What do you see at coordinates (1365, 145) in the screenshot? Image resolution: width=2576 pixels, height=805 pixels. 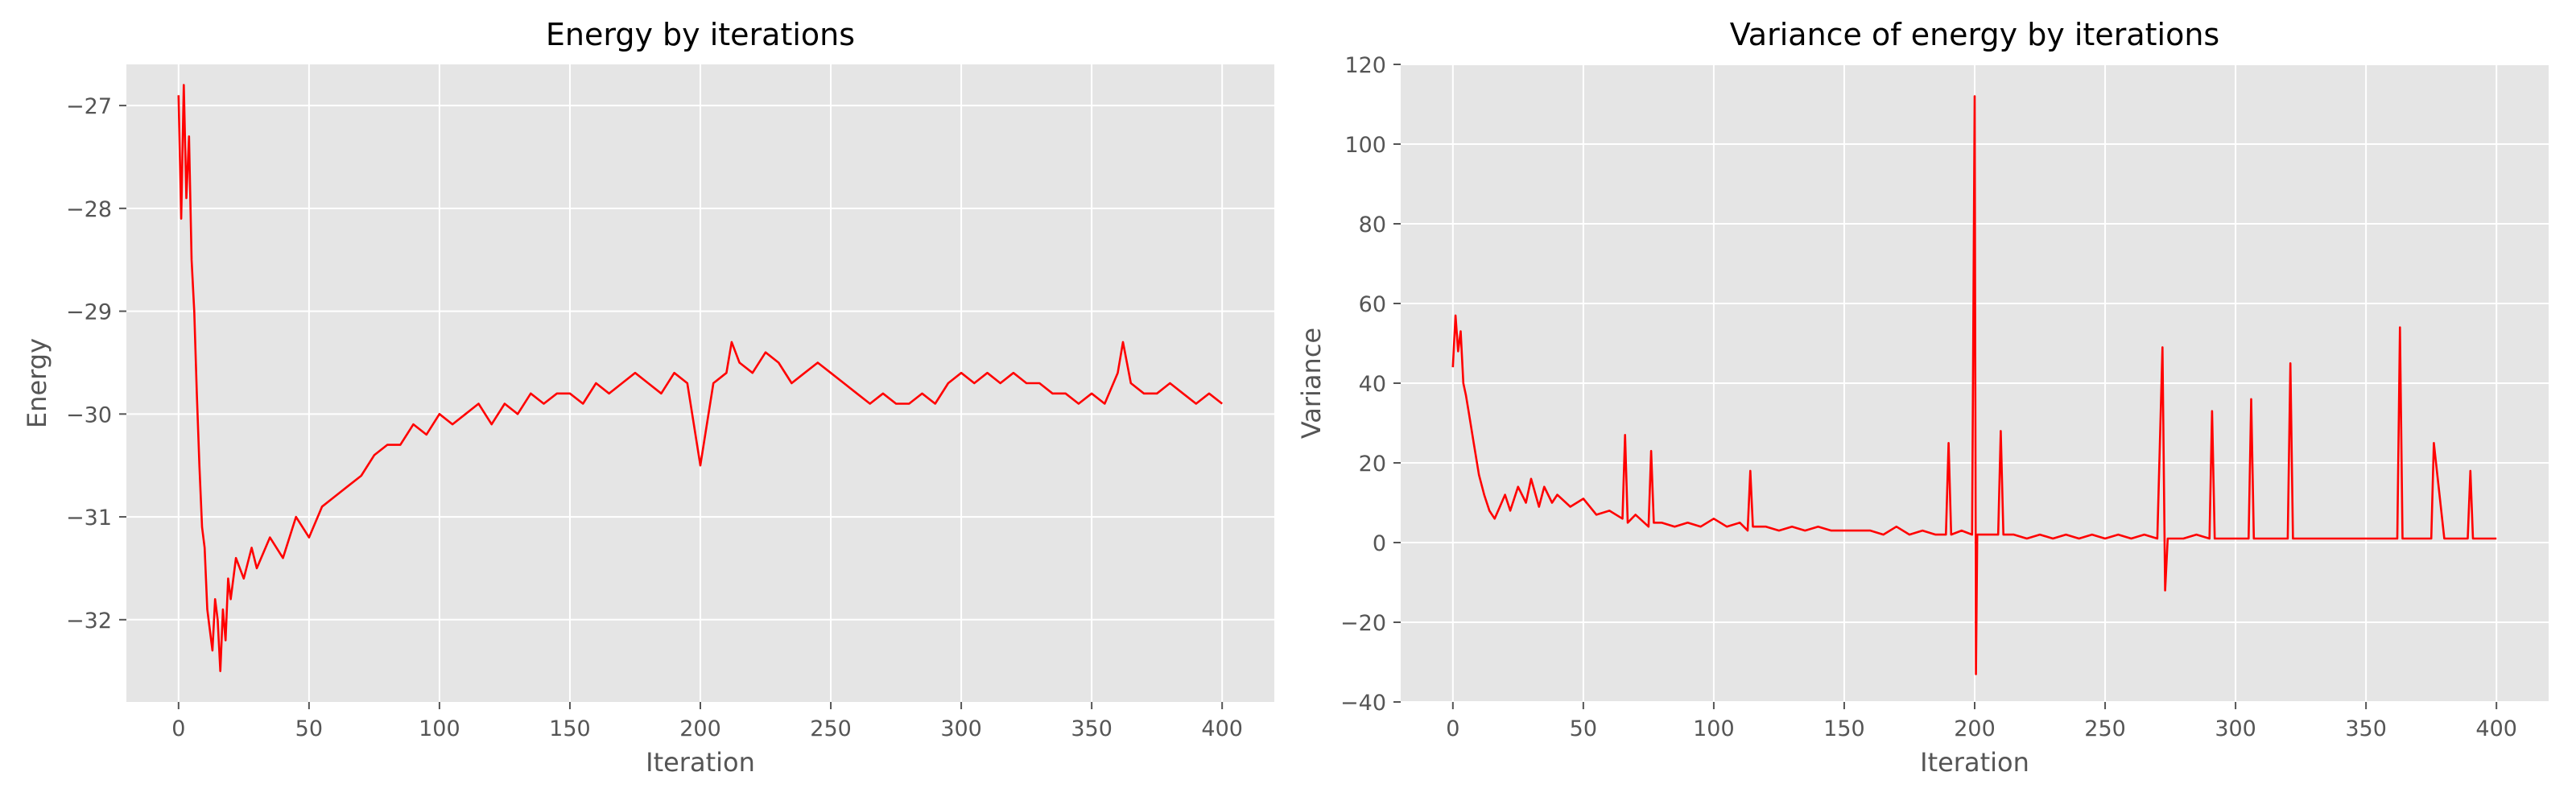 I see `variance-y-tick-label: 100` at bounding box center [1365, 145].